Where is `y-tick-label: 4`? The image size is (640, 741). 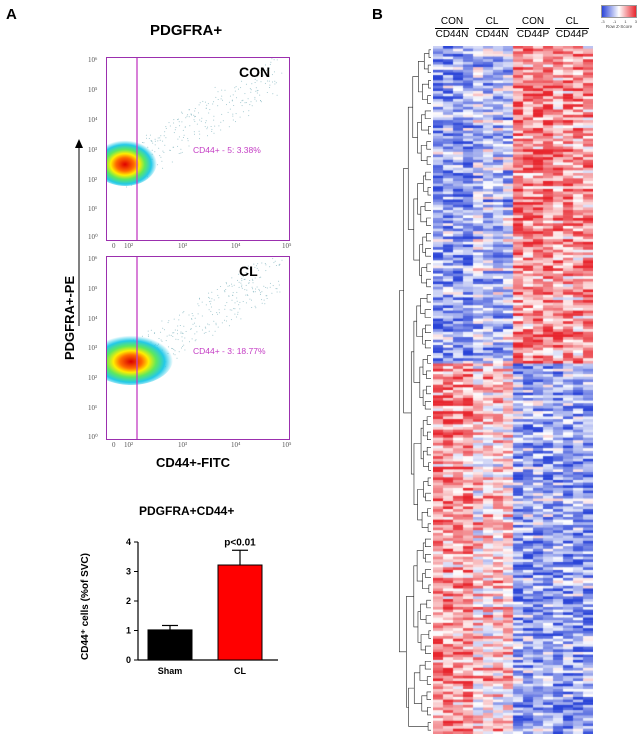 y-tick-label: 4 is located at coordinates (128, 542).